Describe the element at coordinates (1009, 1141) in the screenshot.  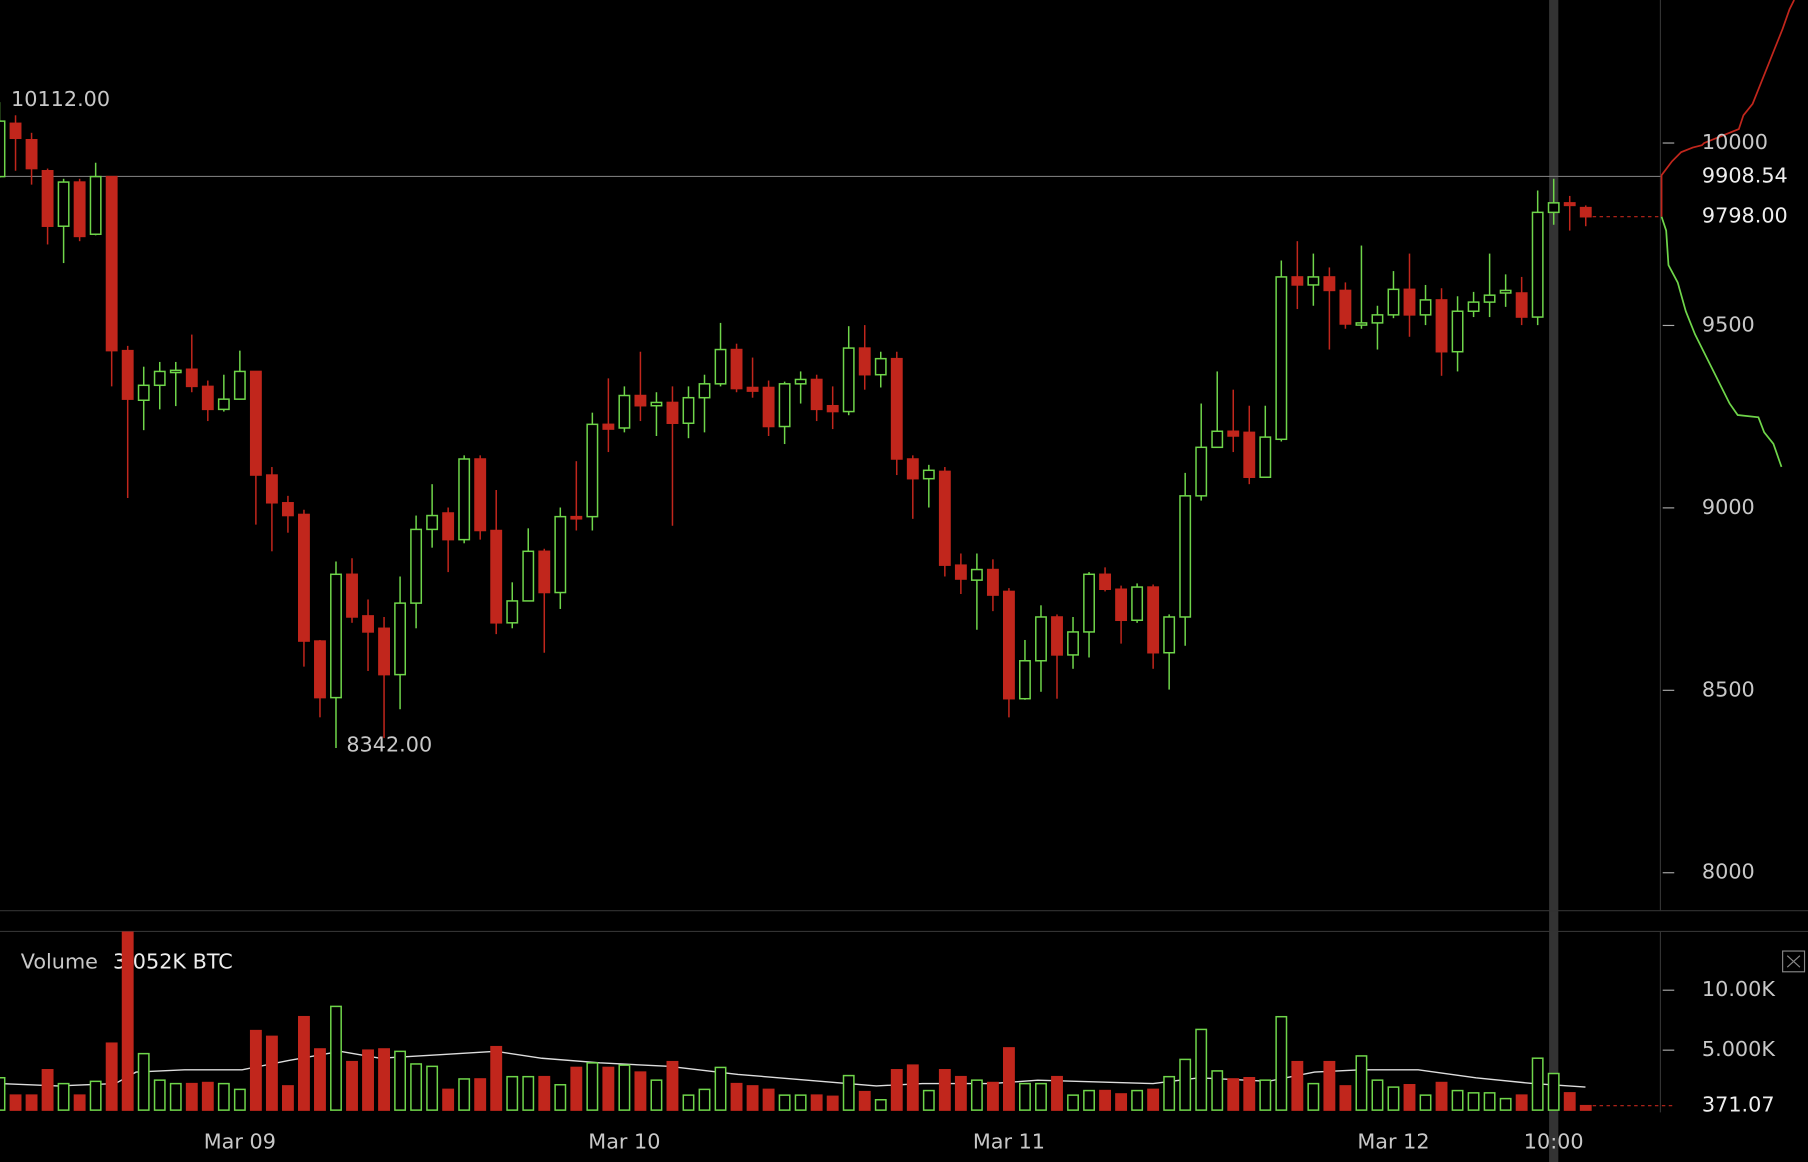
I see `x-tick-label: Mar 11` at that location.